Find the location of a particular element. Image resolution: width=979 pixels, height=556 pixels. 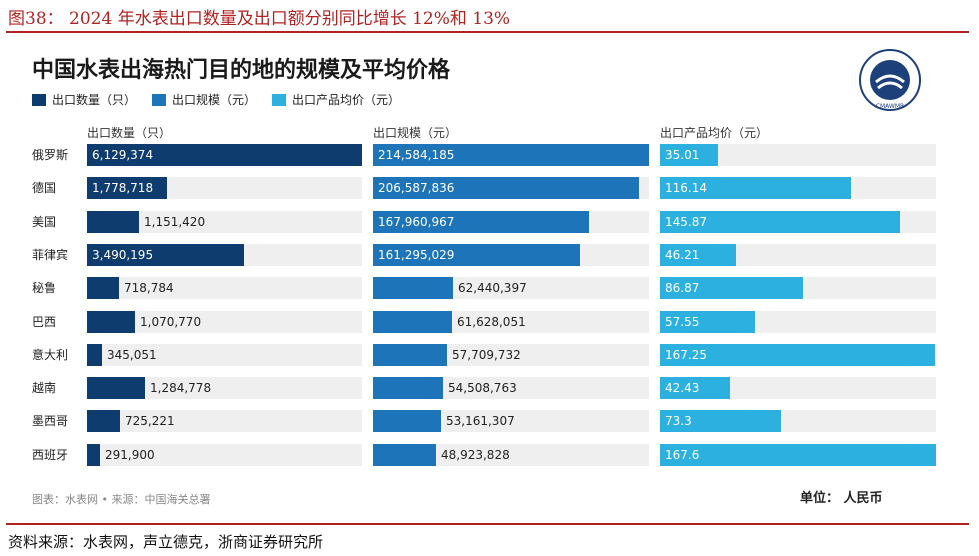

category-label: 俄罗斯 is located at coordinates (50, 155).